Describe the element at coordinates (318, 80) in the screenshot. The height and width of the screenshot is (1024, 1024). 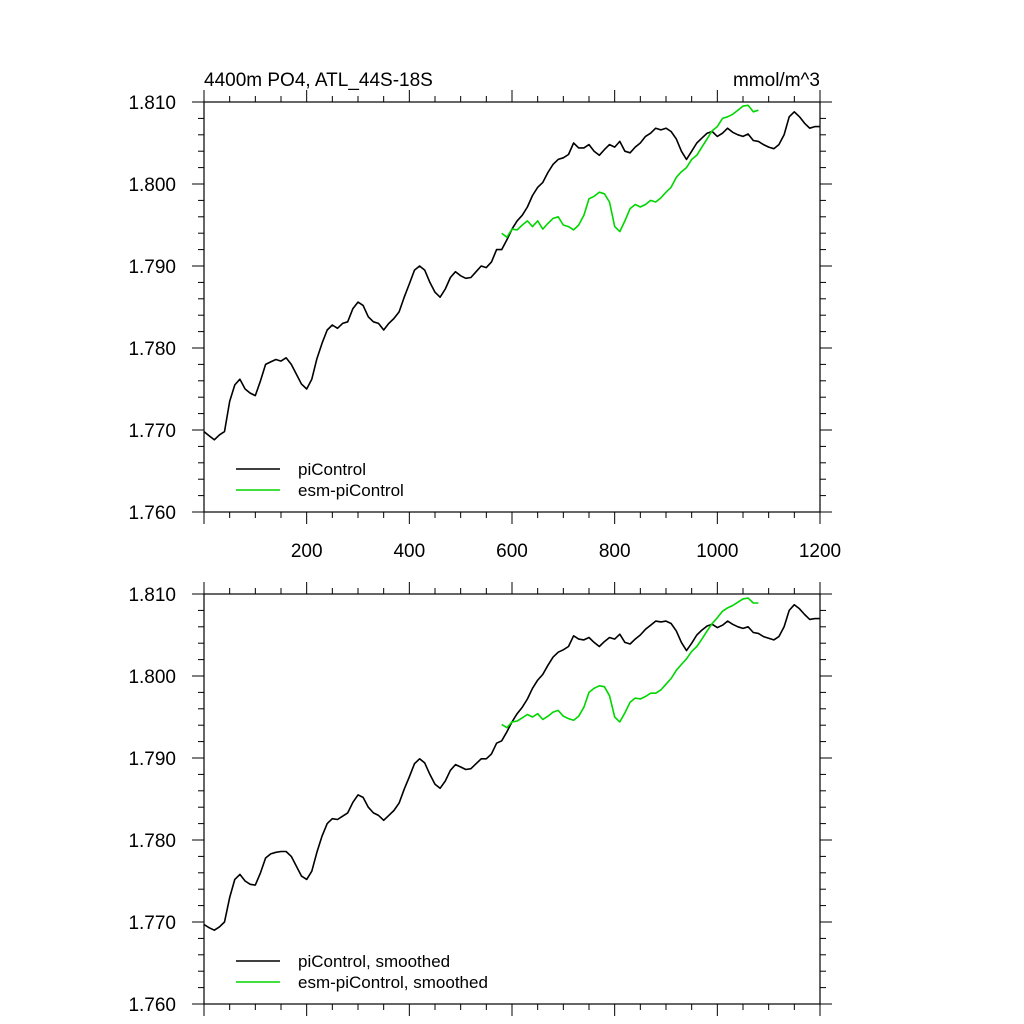
I see `chart-title: 4400m PO4, ATL_44S-18S` at that location.